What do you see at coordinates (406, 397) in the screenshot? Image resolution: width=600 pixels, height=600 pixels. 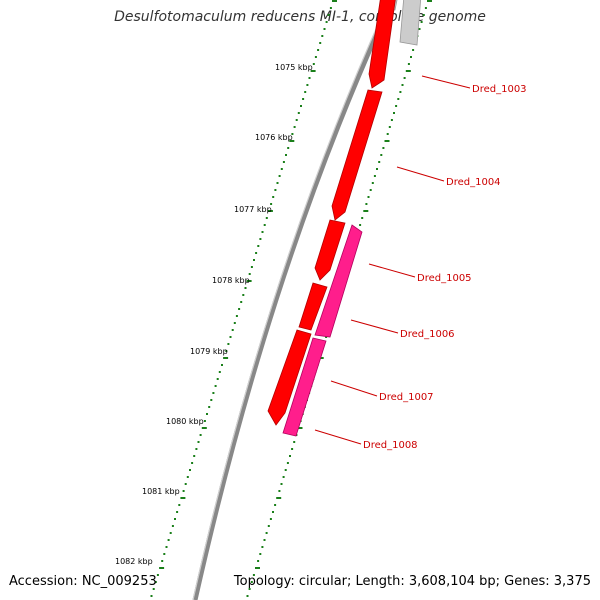 I see `gene-label-dred-1007: Dred_1007` at bounding box center [406, 397].